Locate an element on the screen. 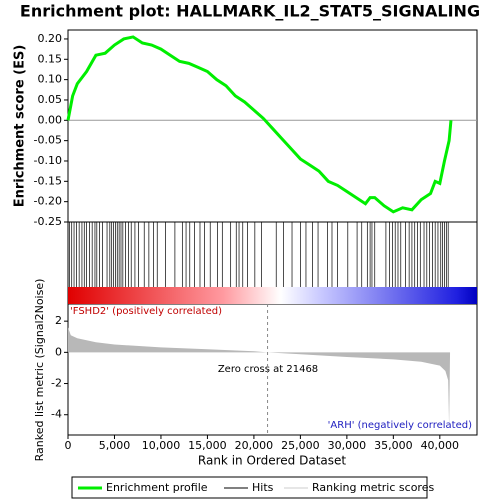  y-tick-label: -0.25 is located at coordinates (48, 221).